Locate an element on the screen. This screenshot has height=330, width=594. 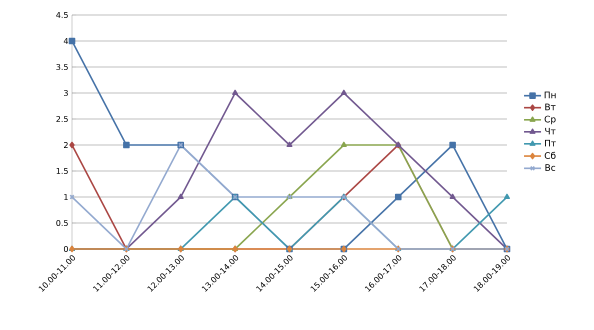
legend-label: Вт is located at coordinates (550, 107).